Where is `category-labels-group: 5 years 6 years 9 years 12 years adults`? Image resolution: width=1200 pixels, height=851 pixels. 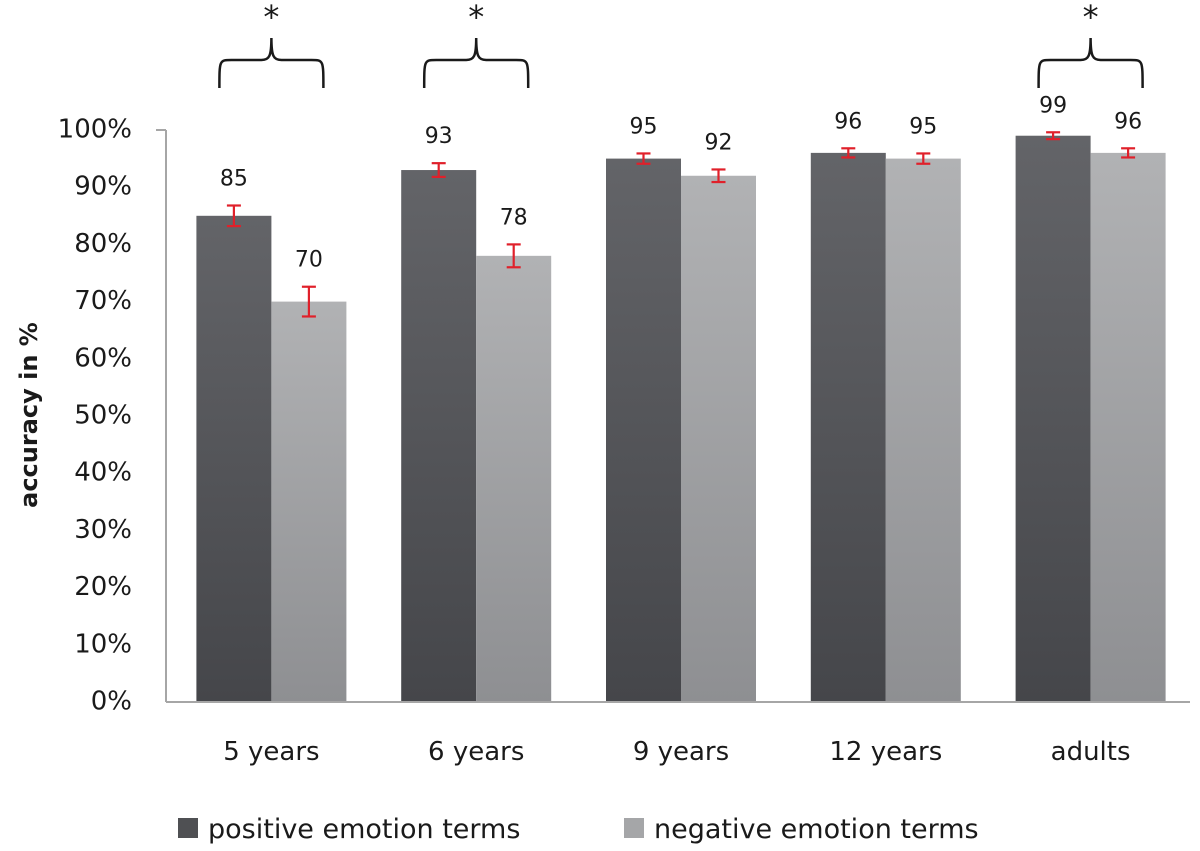
category-labels-group: 5 years 6 years 9 years 12 years adults is located at coordinates (676, 752).